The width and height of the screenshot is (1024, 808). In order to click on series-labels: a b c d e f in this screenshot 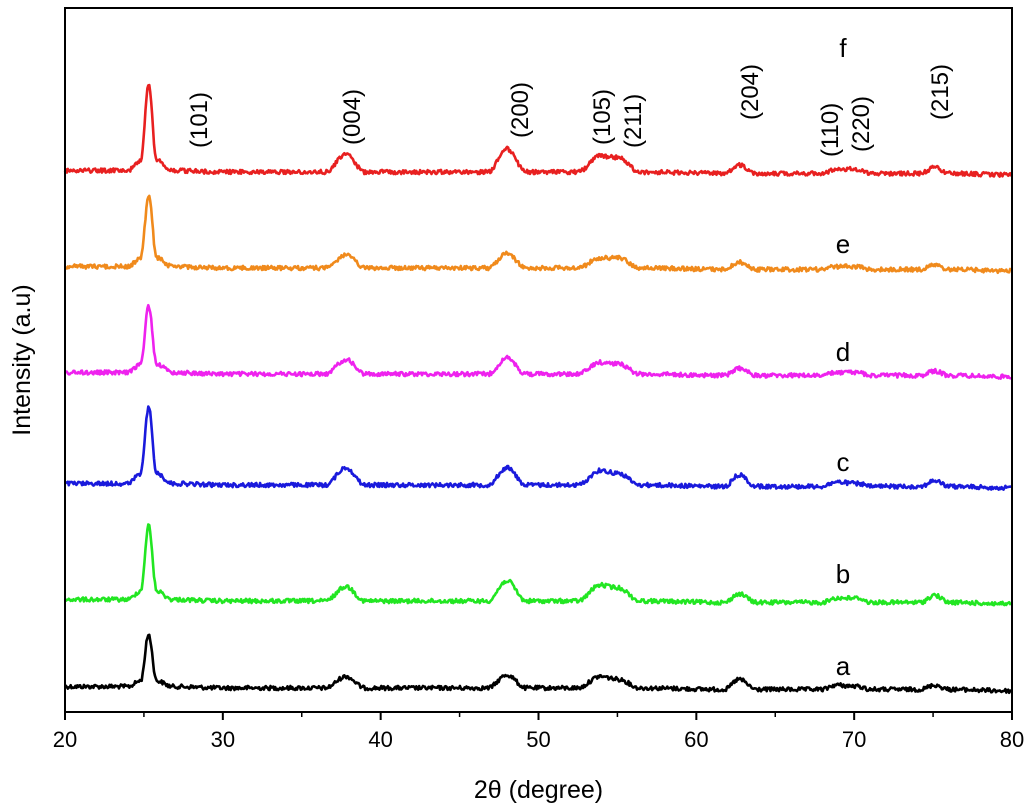, I will do `click(843, 357)`.